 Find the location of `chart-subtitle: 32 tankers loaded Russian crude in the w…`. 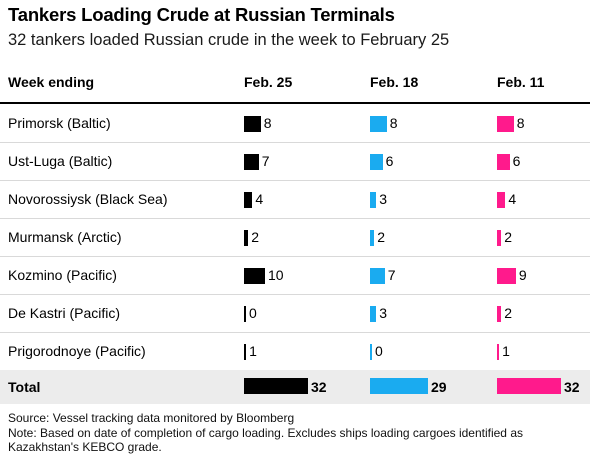

chart-subtitle: 32 tankers loaded Russian crude in the w… is located at coordinates (229, 40).